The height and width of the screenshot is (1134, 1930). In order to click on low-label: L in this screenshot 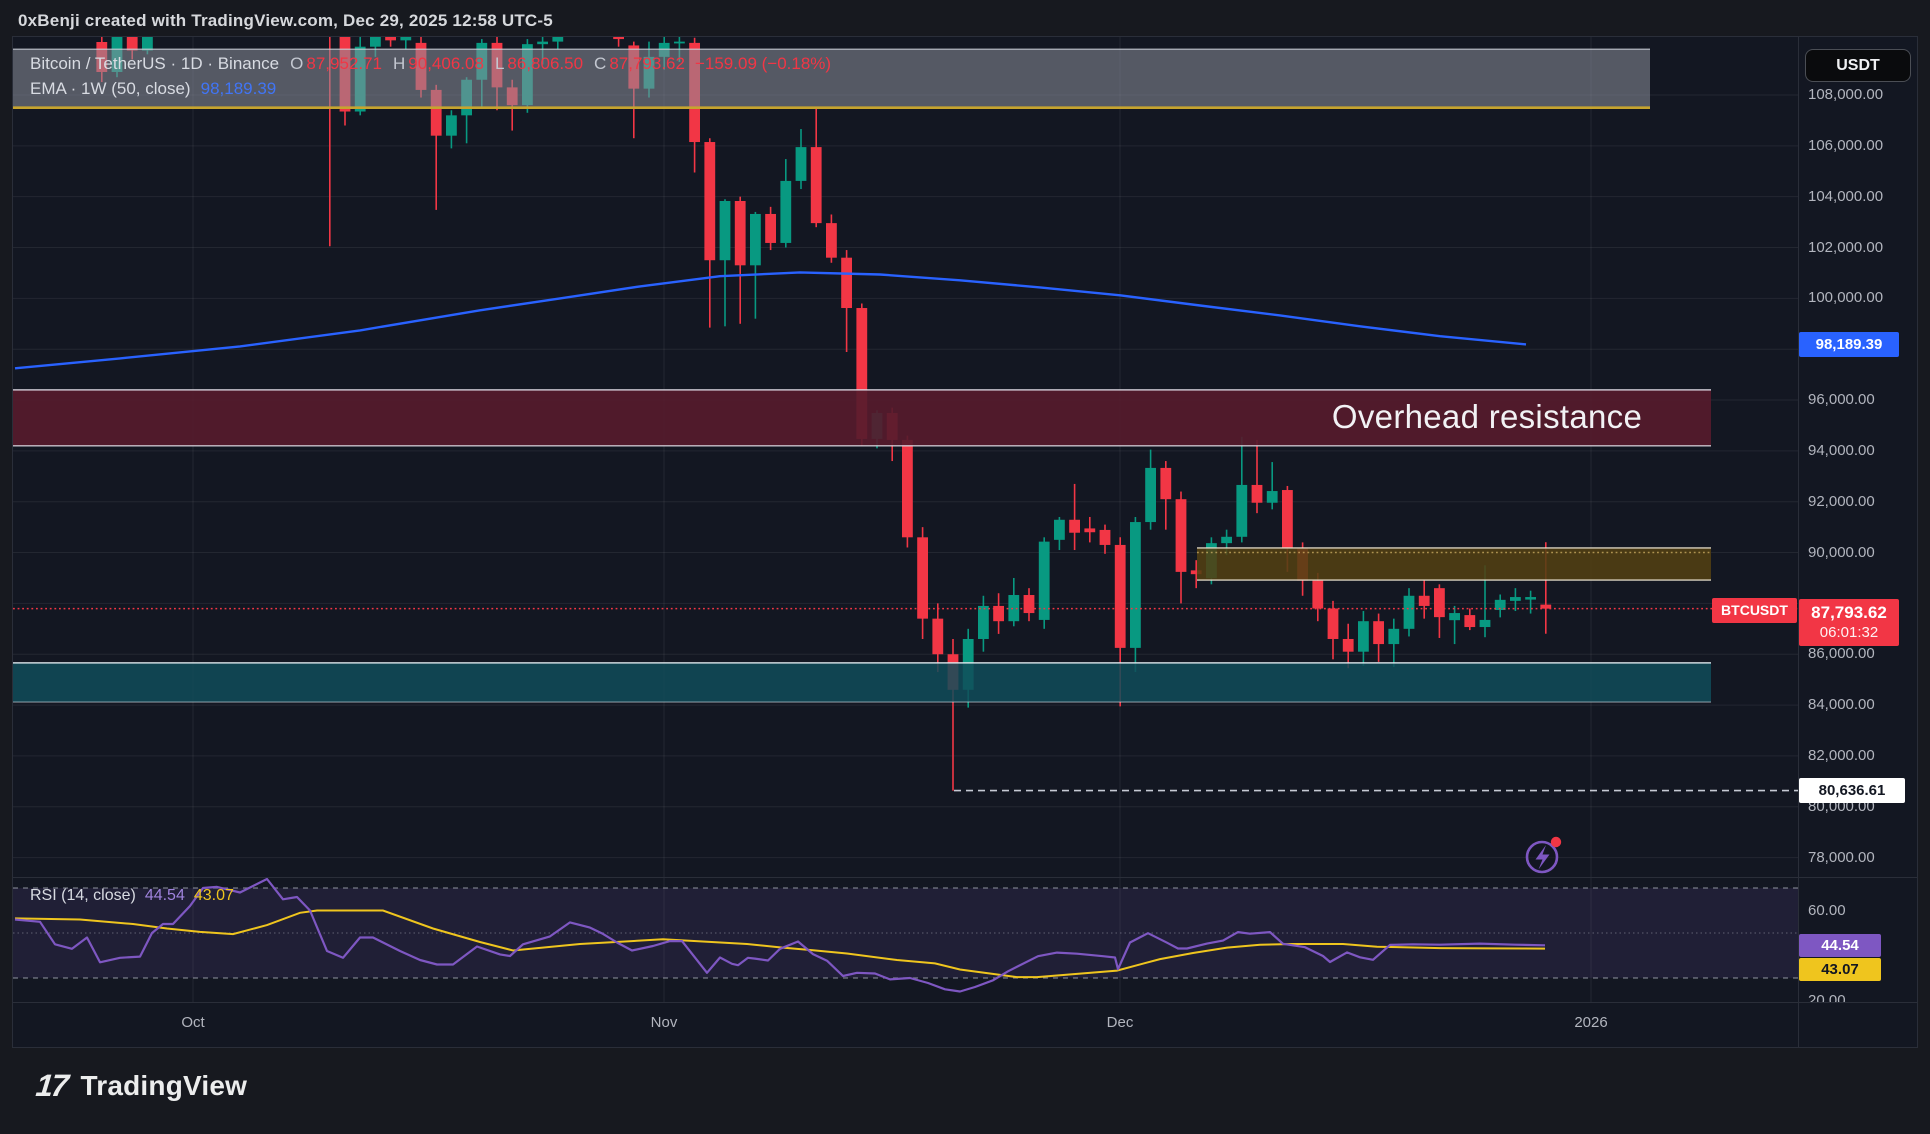, I will do `click(499, 63)`.